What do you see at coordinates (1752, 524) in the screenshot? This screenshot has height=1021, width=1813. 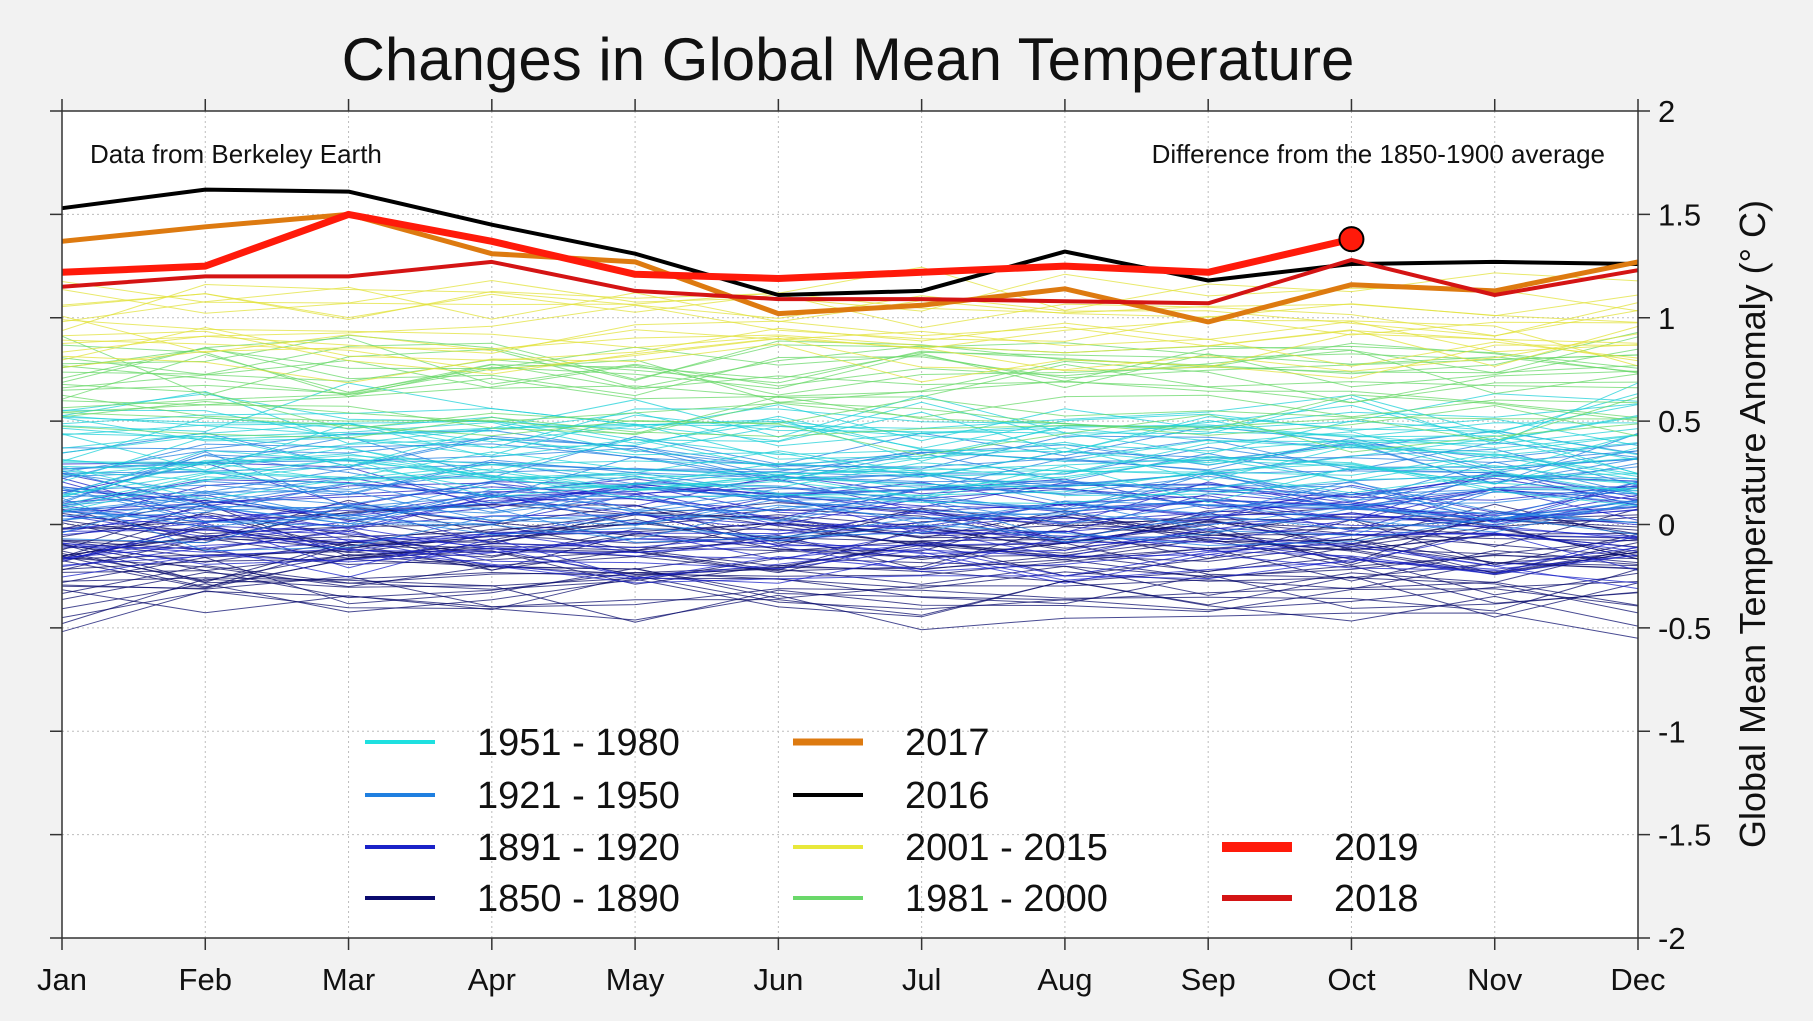 I see `y-axis-label: Global Mean Temperature Anomaly (° C)` at bounding box center [1752, 524].